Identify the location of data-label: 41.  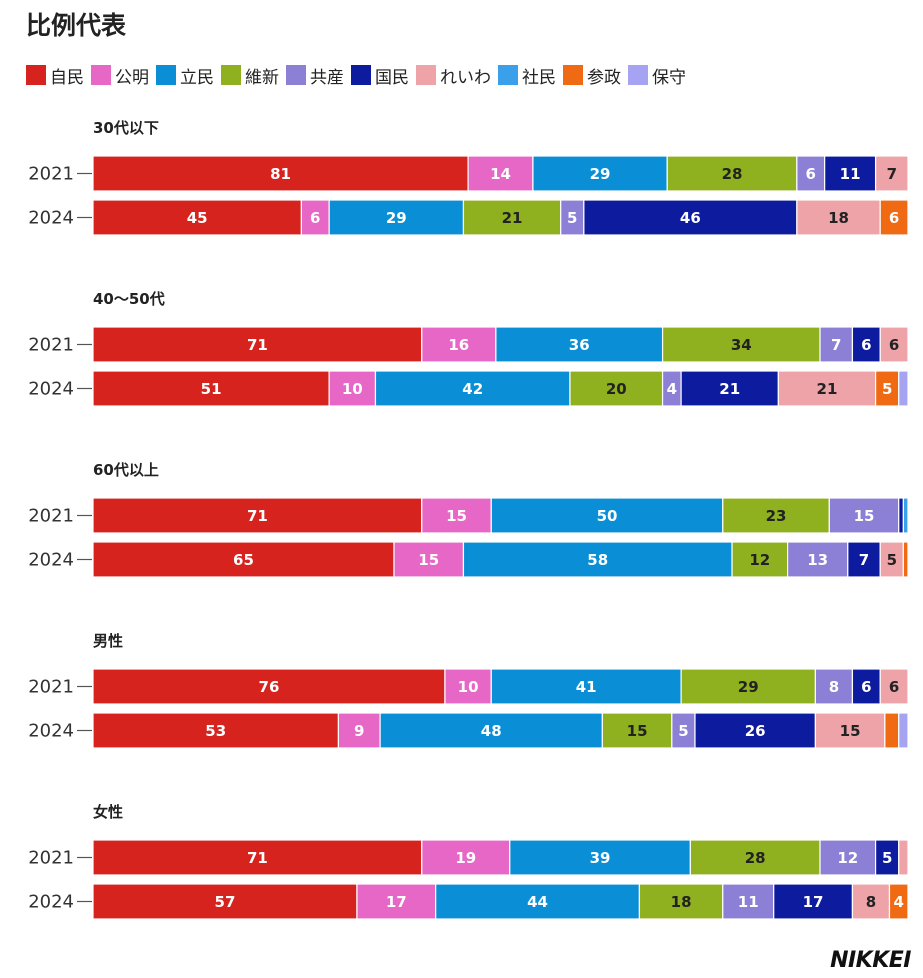
(586, 687).